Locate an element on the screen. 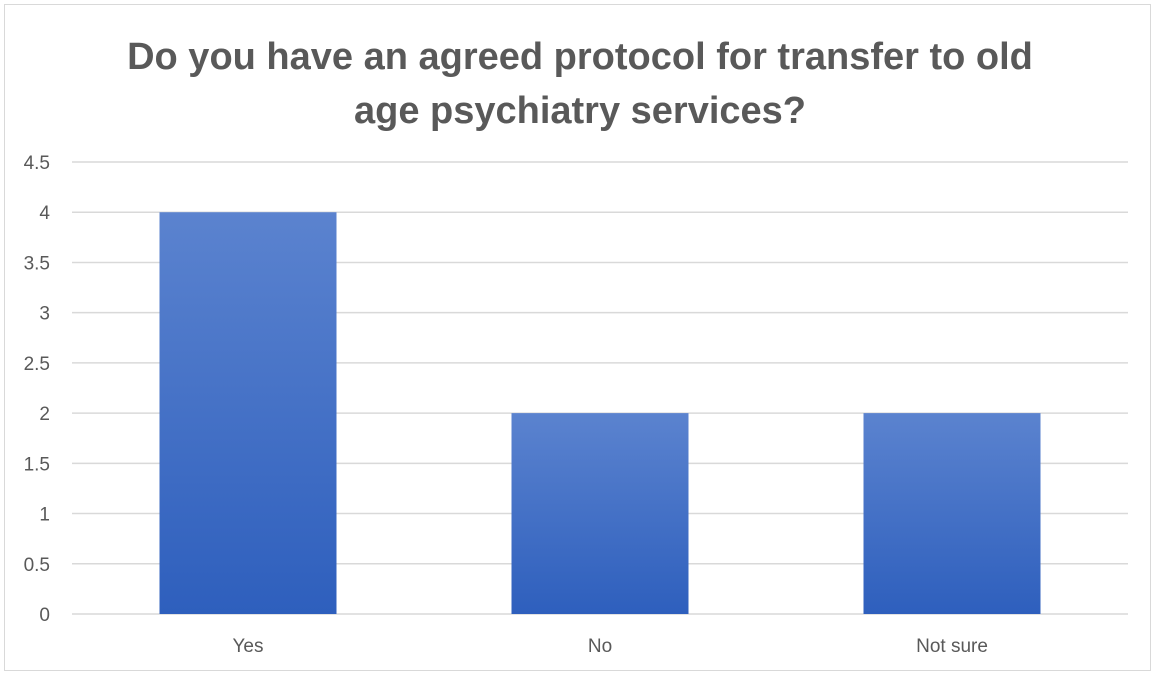  bar-no is located at coordinates (600, 513).